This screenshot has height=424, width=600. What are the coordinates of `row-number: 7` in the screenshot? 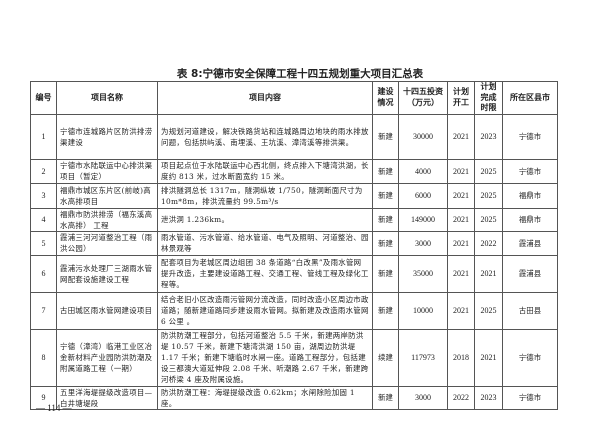 It's located at (43, 310).